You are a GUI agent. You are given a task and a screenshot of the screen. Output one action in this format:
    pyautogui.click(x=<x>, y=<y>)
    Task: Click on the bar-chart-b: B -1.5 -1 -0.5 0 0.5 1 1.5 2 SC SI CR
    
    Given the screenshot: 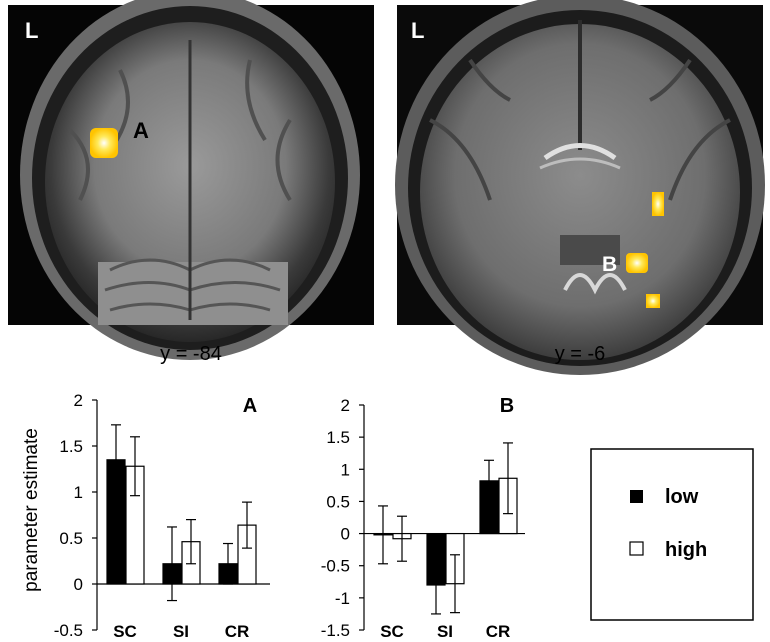 What is the action you would take?
    pyautogui.click(x=423, y=518)
    